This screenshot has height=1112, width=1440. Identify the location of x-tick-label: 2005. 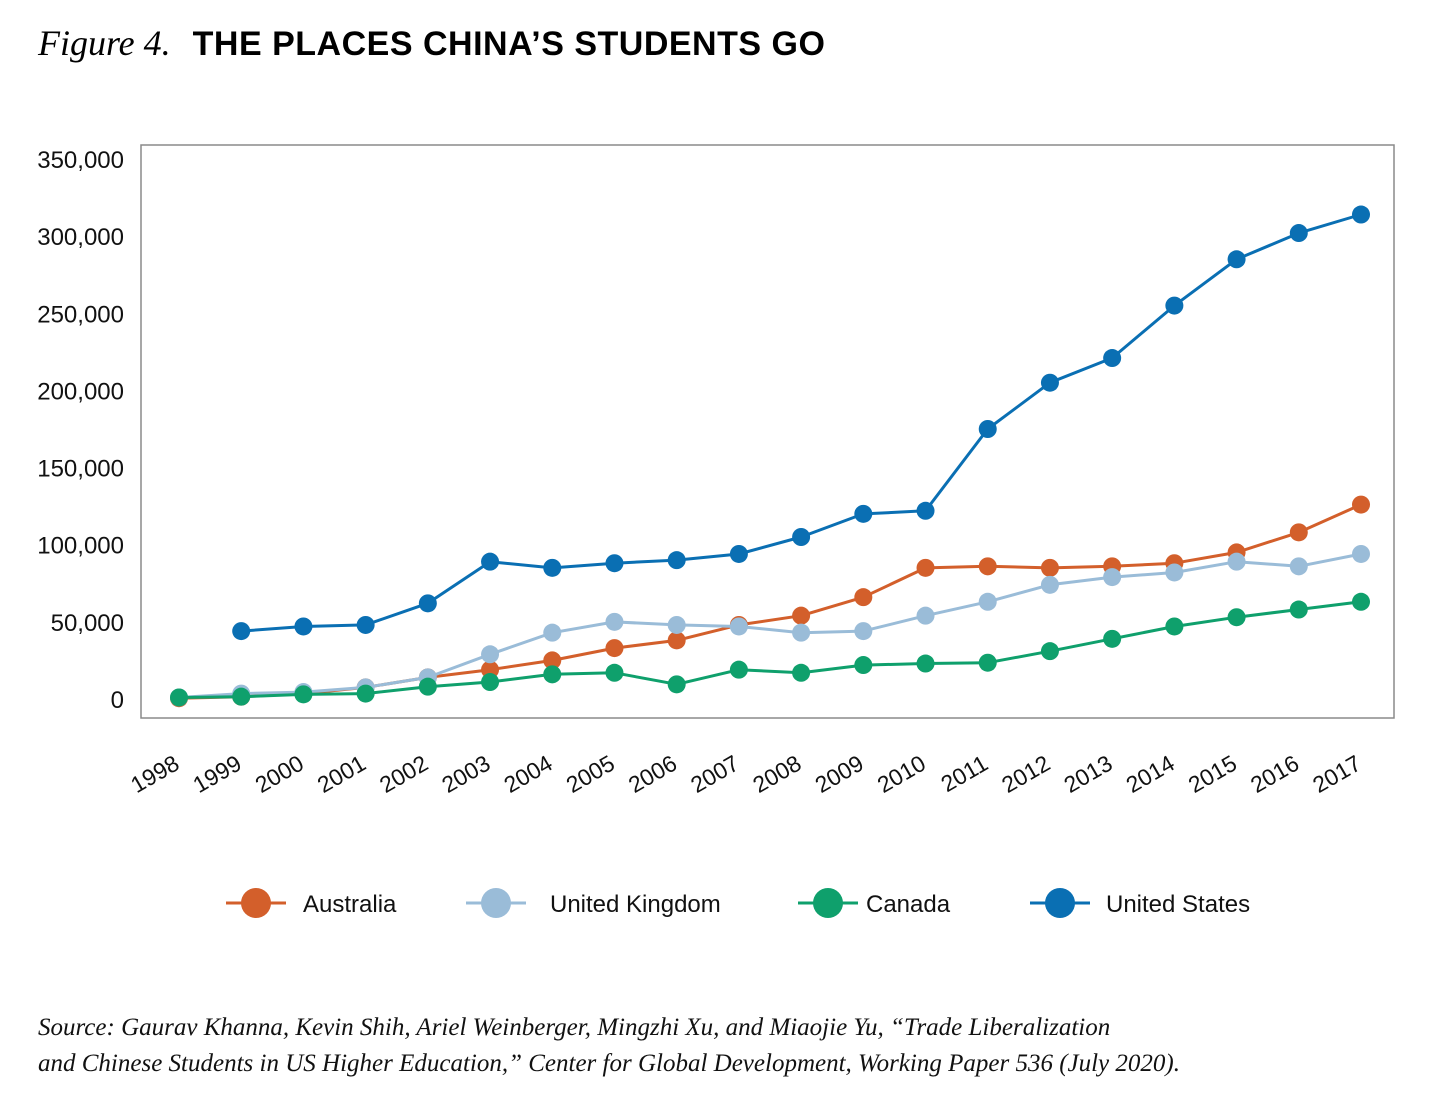
(590, 774).